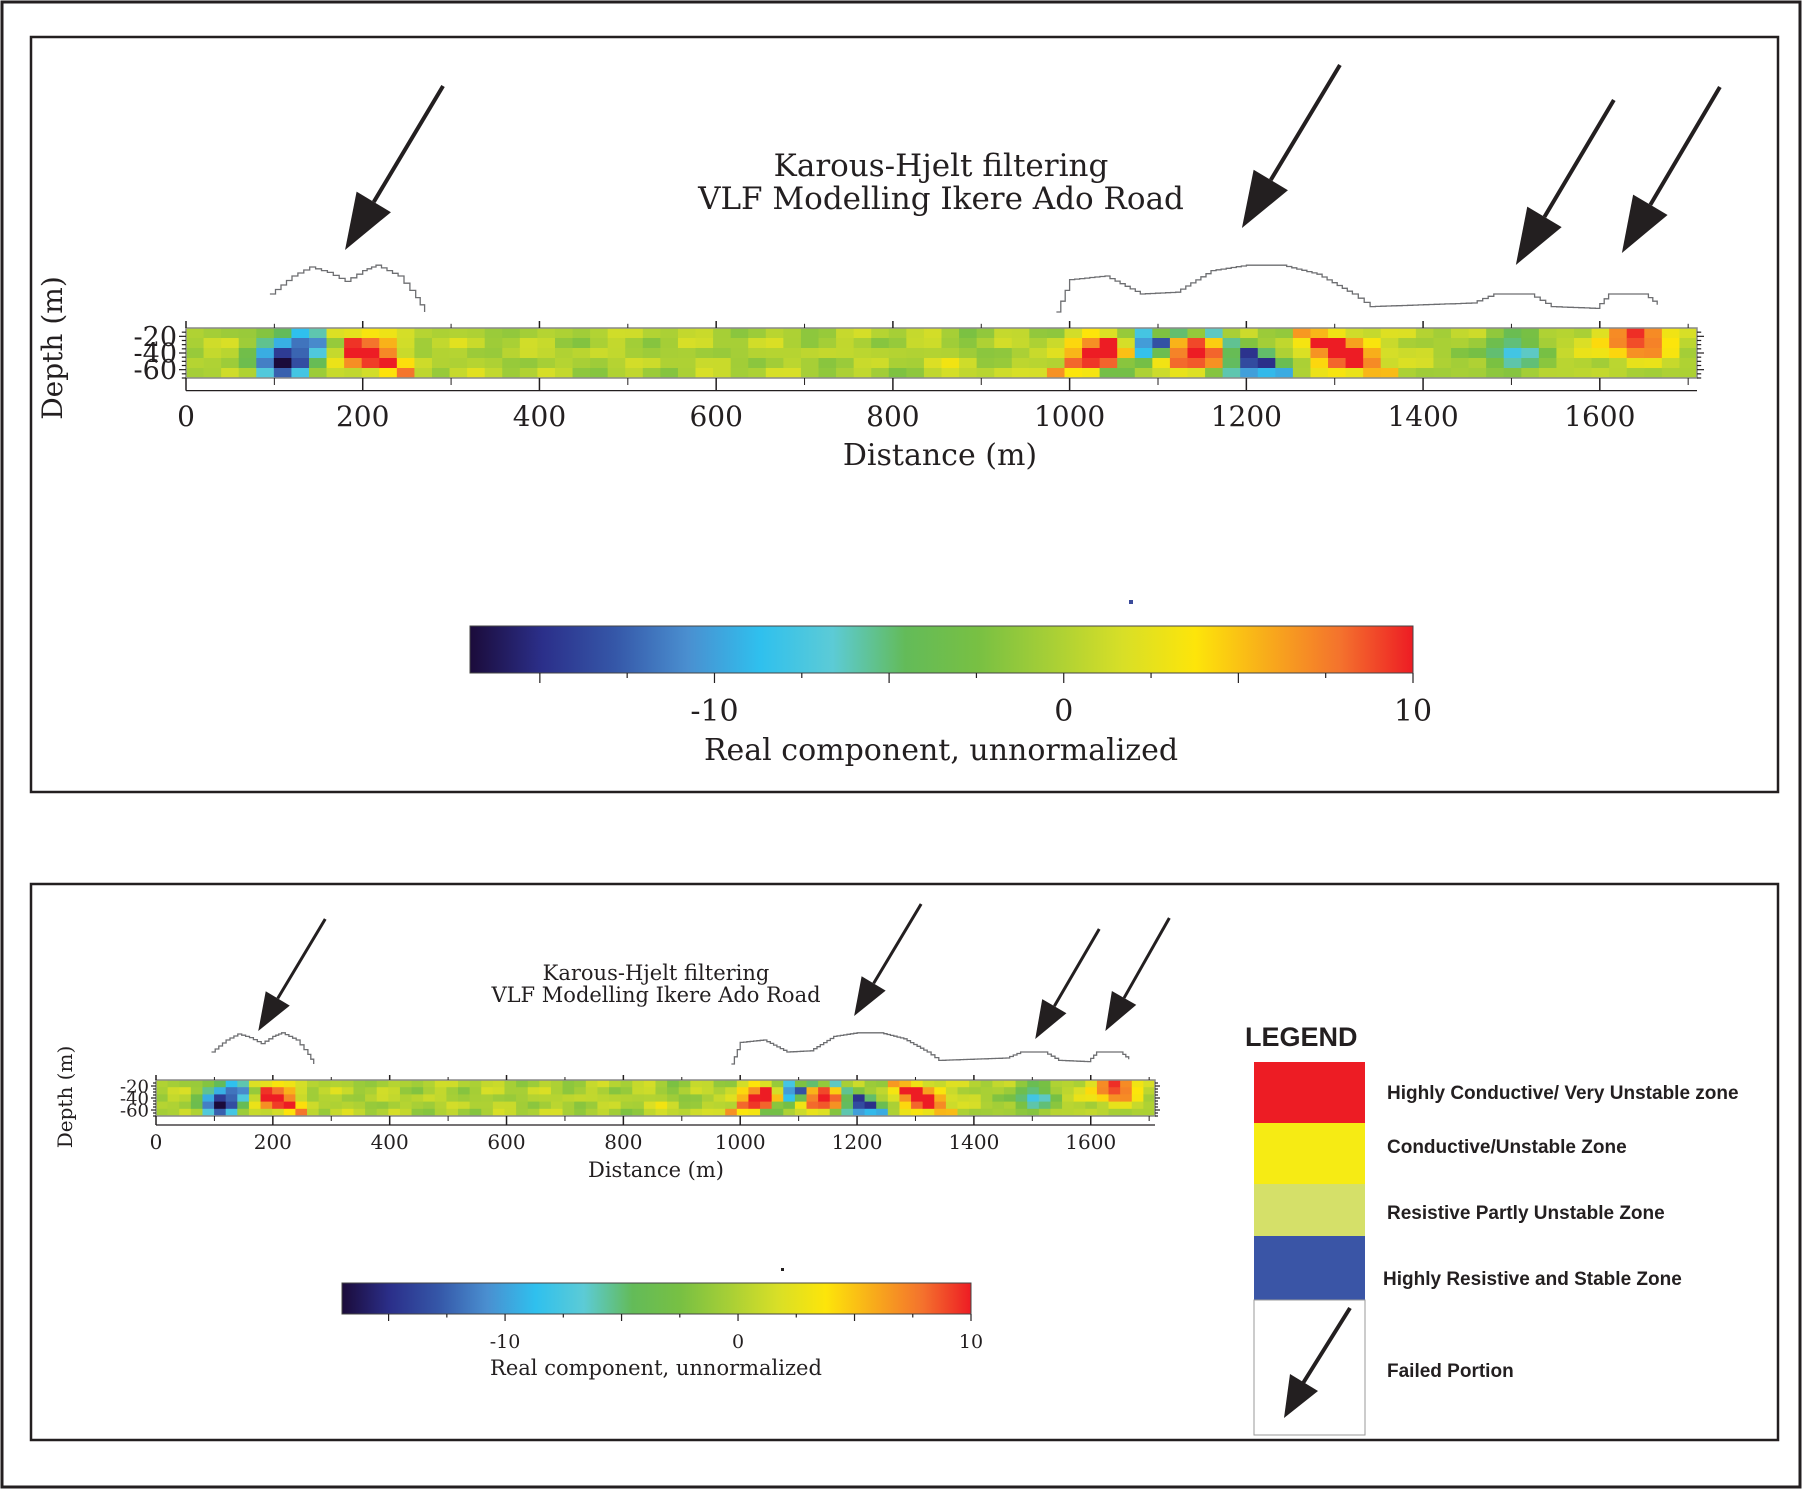 The image size is (1802, 1489). What do you see at coordinates (1526, 1213) in the screenshot?
I see `legend-item-label: Resistive Partly Unstable Zone` at bounding box center [1526, 1213].